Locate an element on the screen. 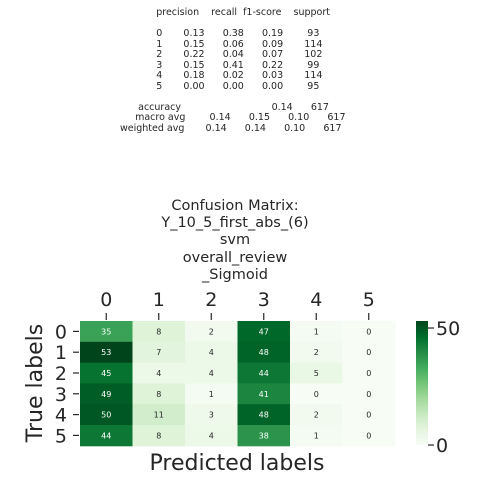  cell-value-label: 49 is located at coordinates (106, 394).